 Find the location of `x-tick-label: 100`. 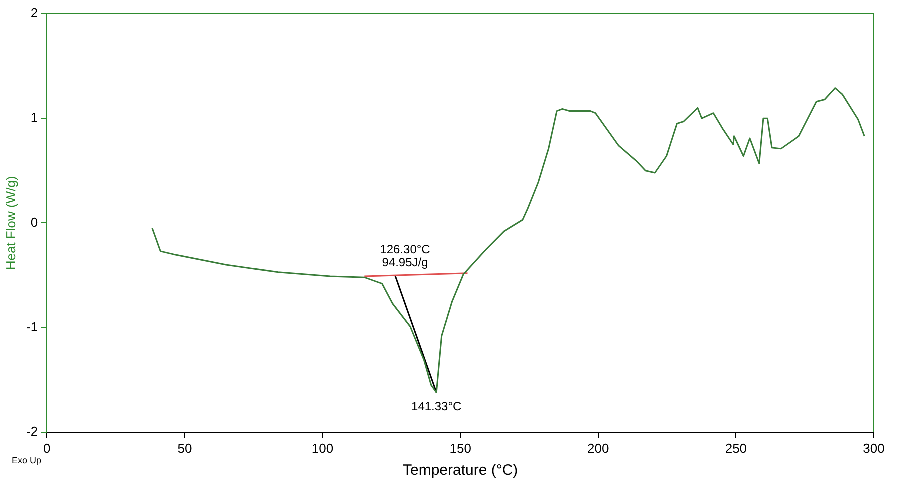

x-tick-label: 100 is located at coordinates (323, 448).